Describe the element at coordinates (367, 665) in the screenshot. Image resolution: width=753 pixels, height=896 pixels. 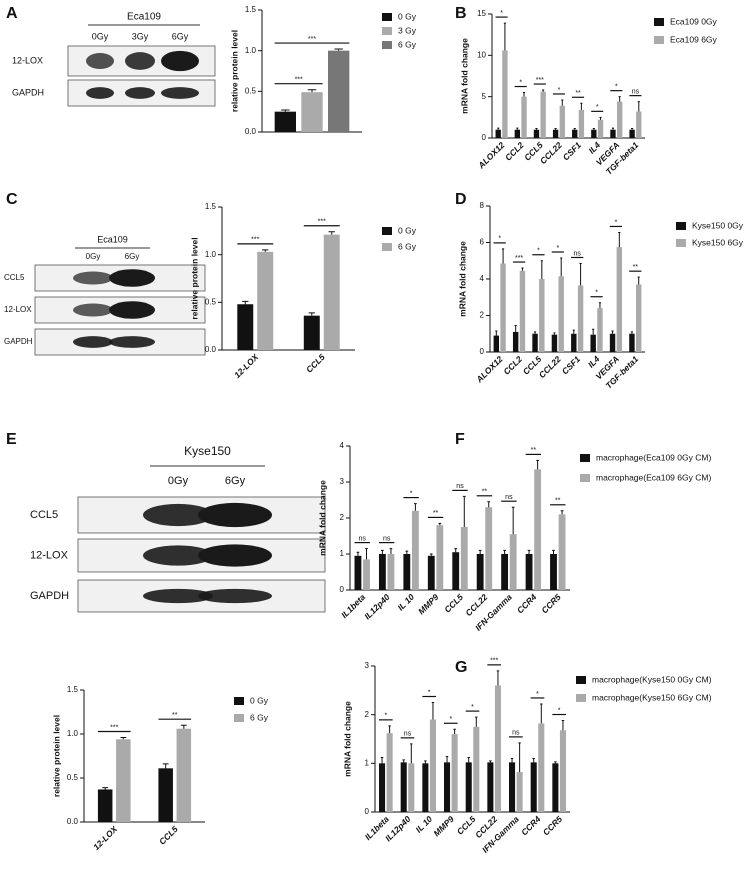
I see `y-tick-label: 3` at that location.